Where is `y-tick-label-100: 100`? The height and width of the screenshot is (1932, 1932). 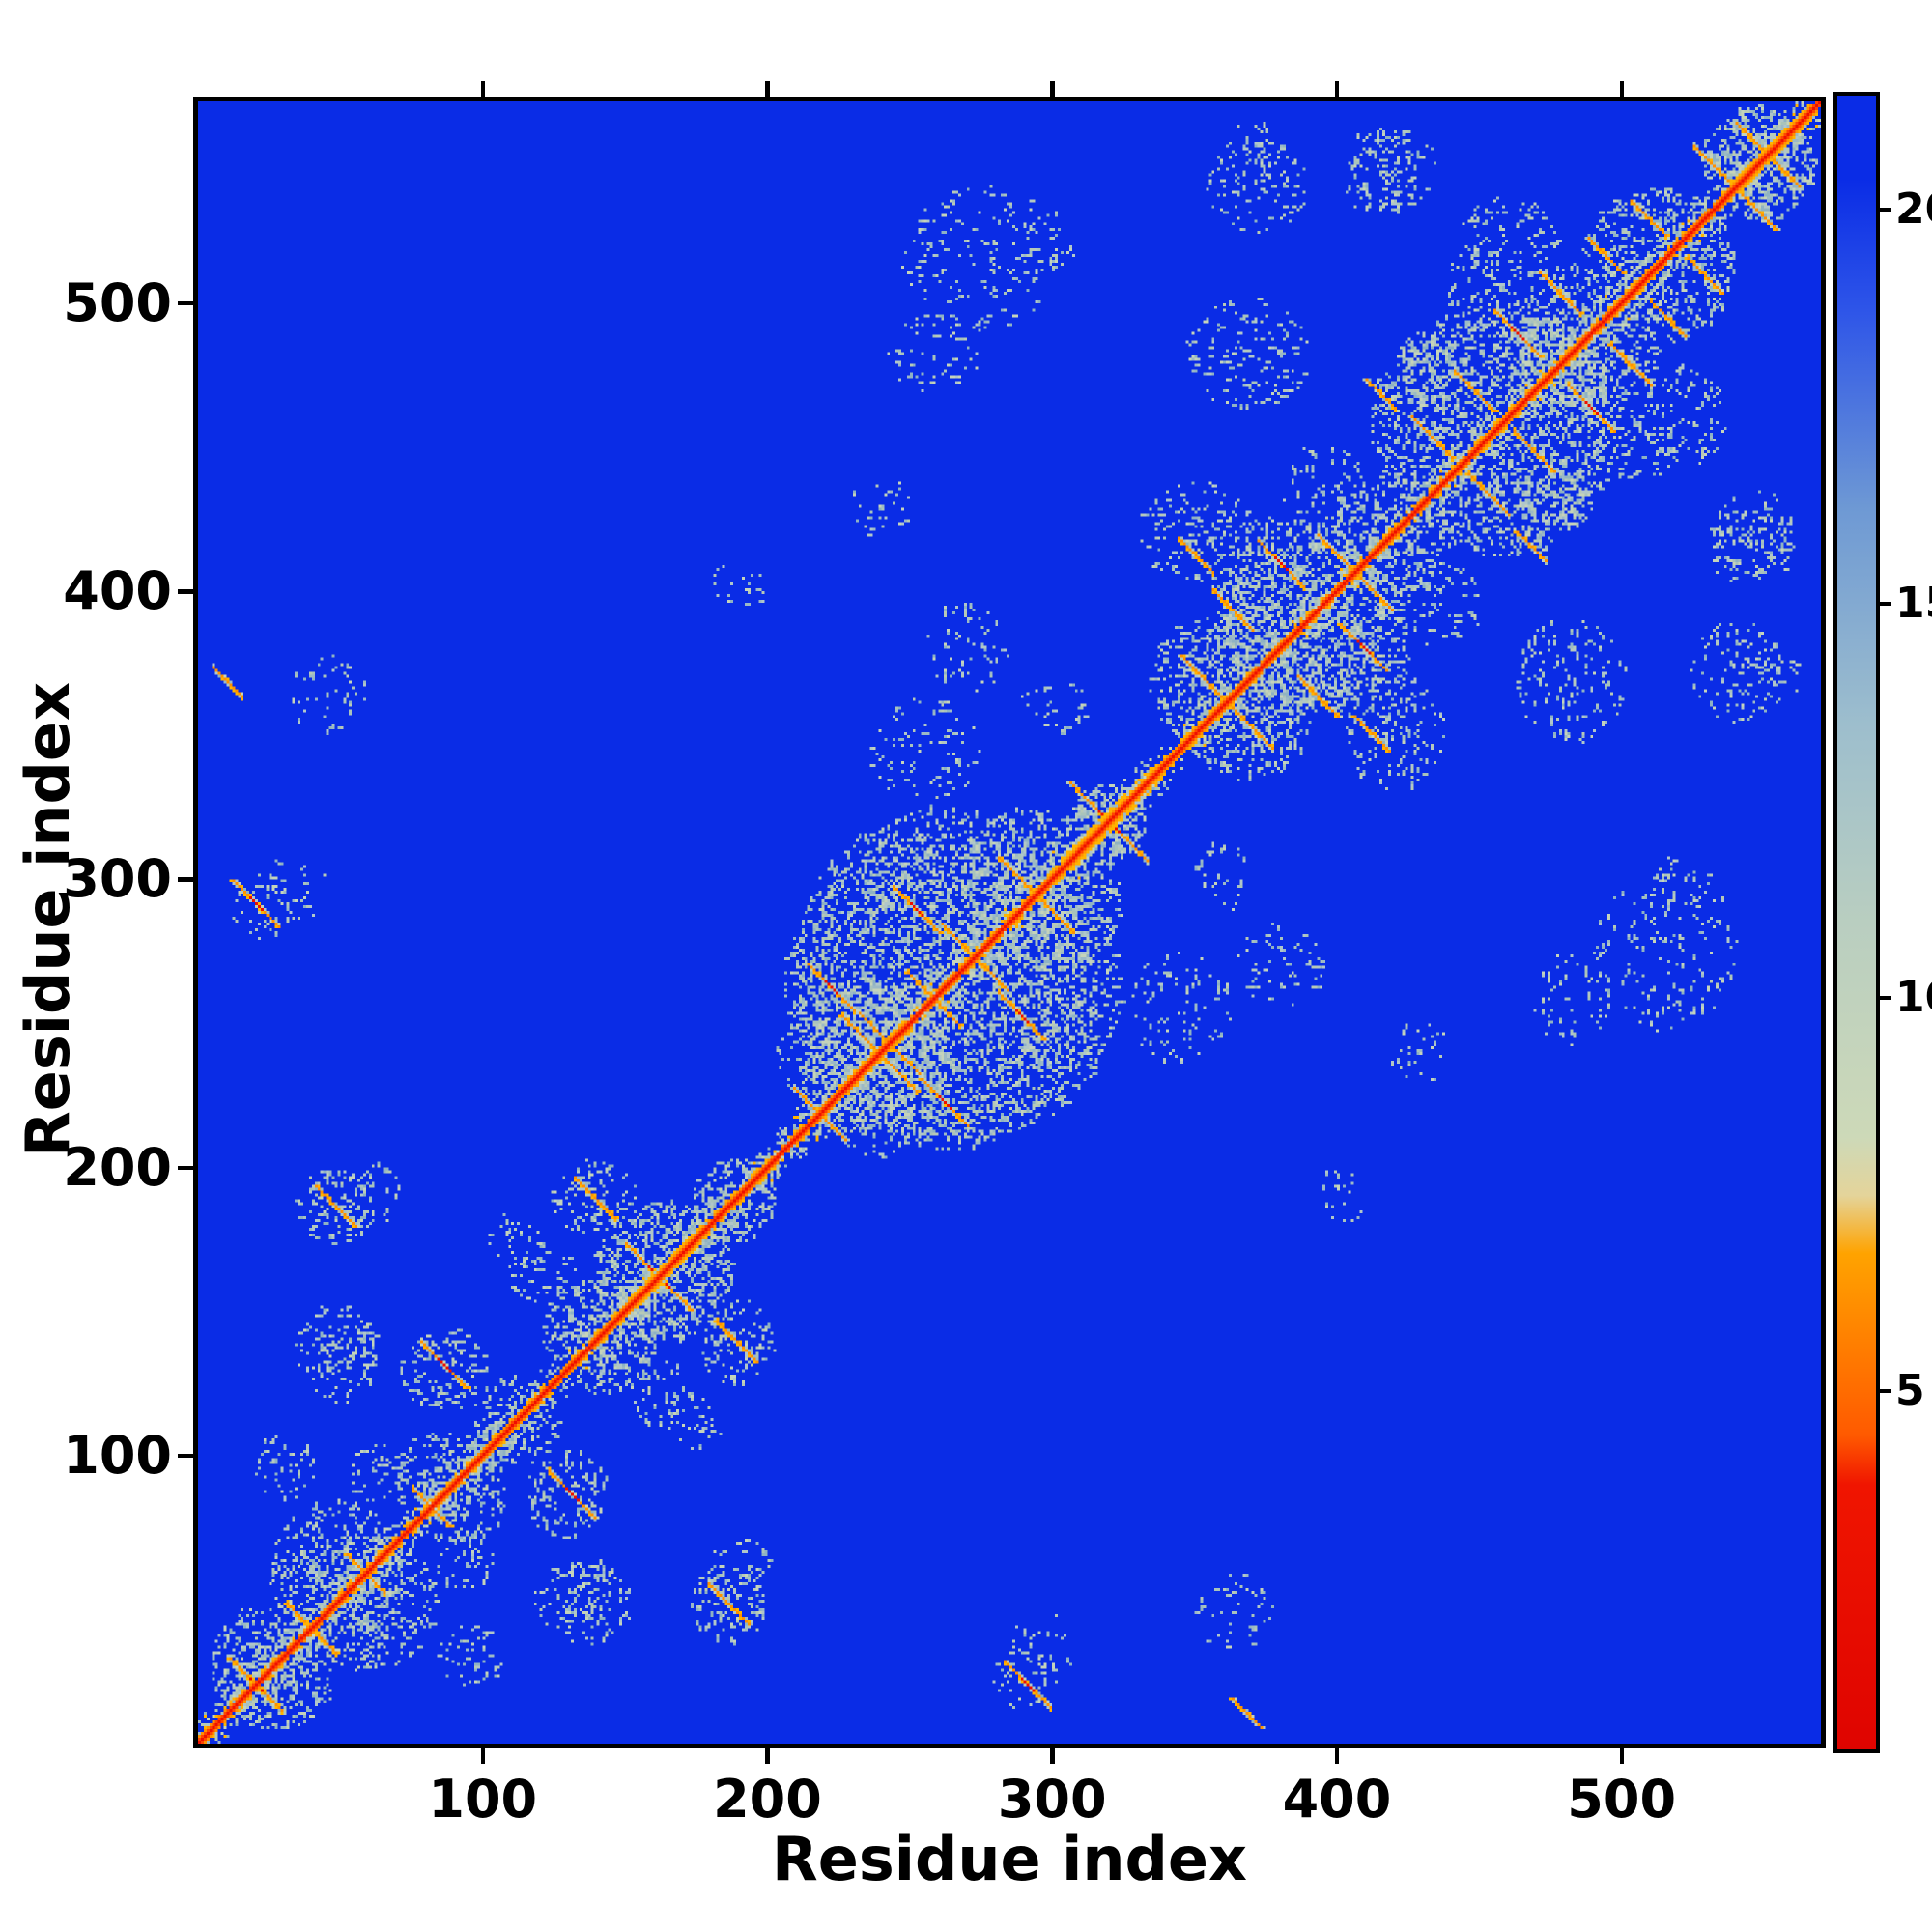 y-tick-label-100: 100 is located at coordinates (117, 1455).